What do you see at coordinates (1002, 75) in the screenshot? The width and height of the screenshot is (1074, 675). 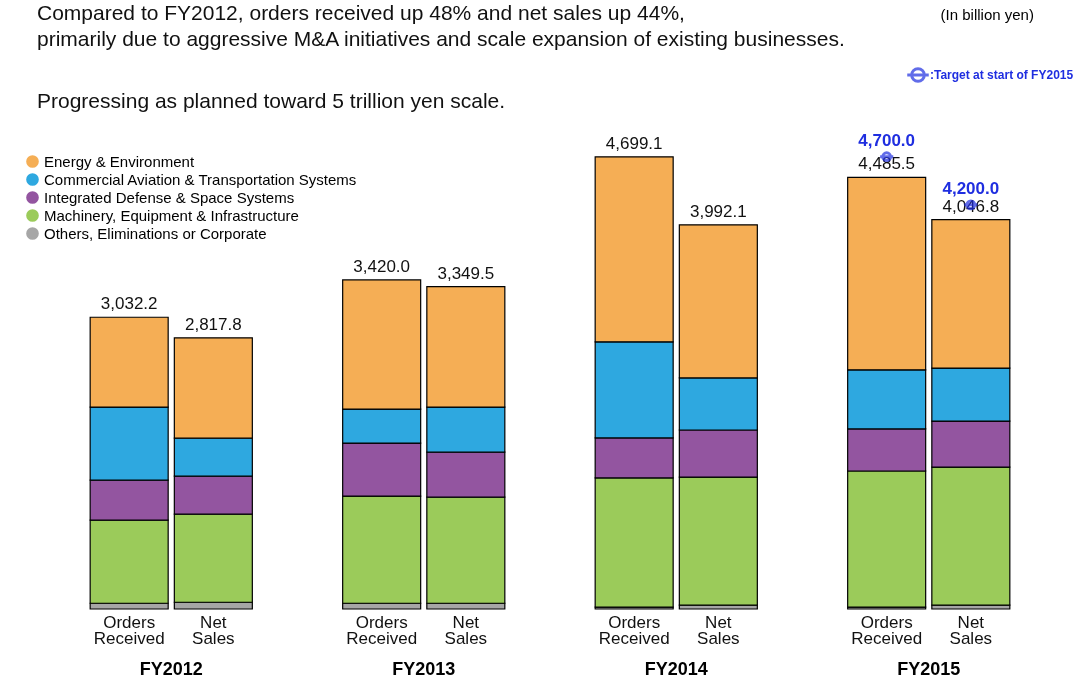 I see `legend-label: :Target at start of FY2015` at bounding box center [1002, 75].